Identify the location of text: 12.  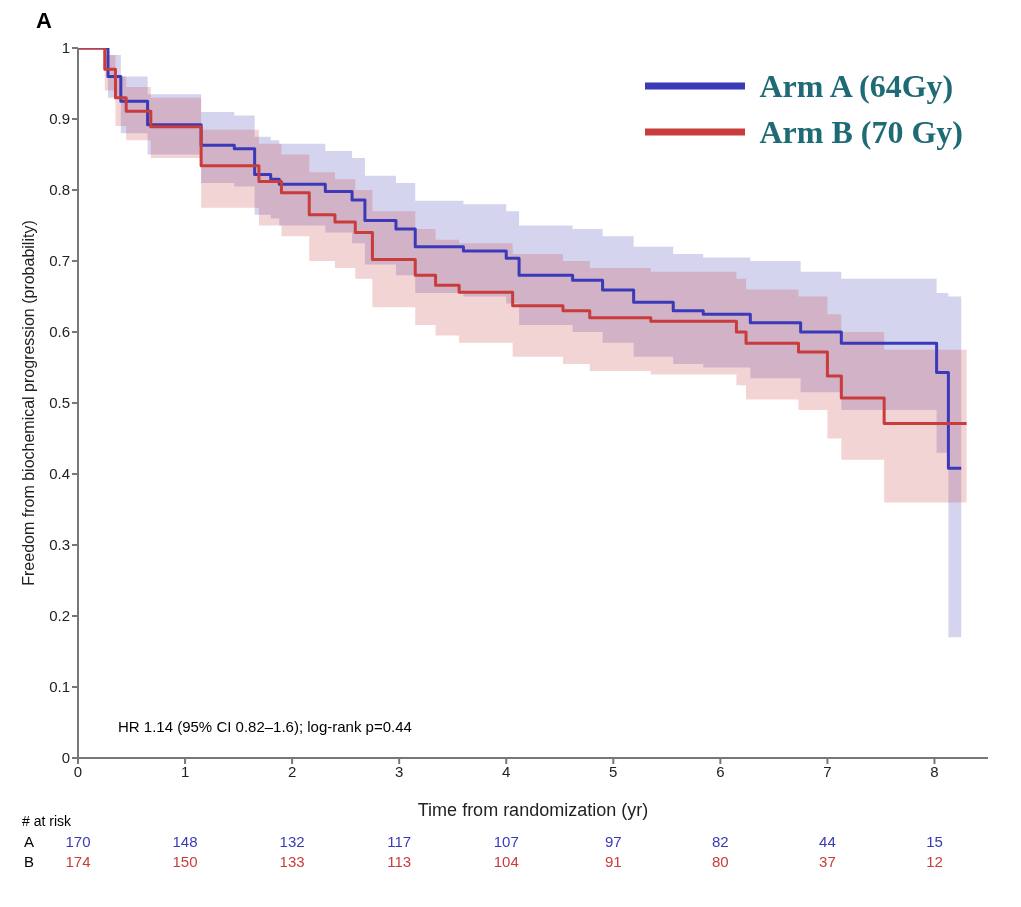
(934, 861).